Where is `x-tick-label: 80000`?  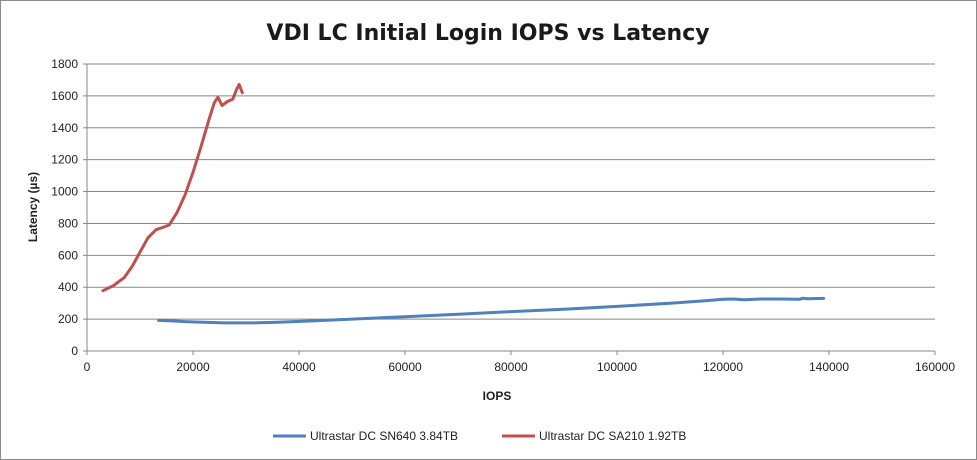
x-tick-label: 80000 is located at coordinates (511, 367).